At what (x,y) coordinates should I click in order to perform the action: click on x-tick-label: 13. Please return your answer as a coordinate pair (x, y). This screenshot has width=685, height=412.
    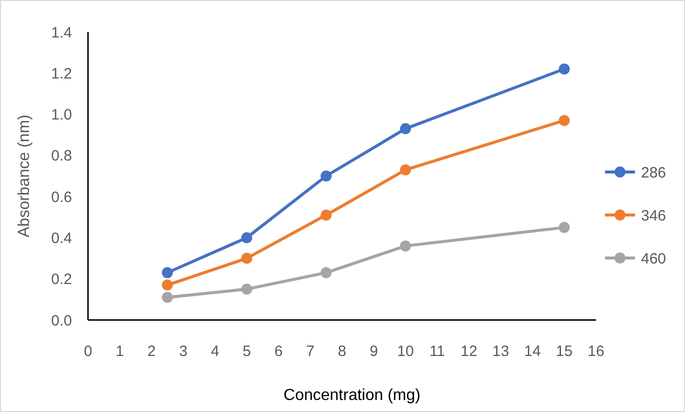
    Looking at the image, I should click on (501, 351).